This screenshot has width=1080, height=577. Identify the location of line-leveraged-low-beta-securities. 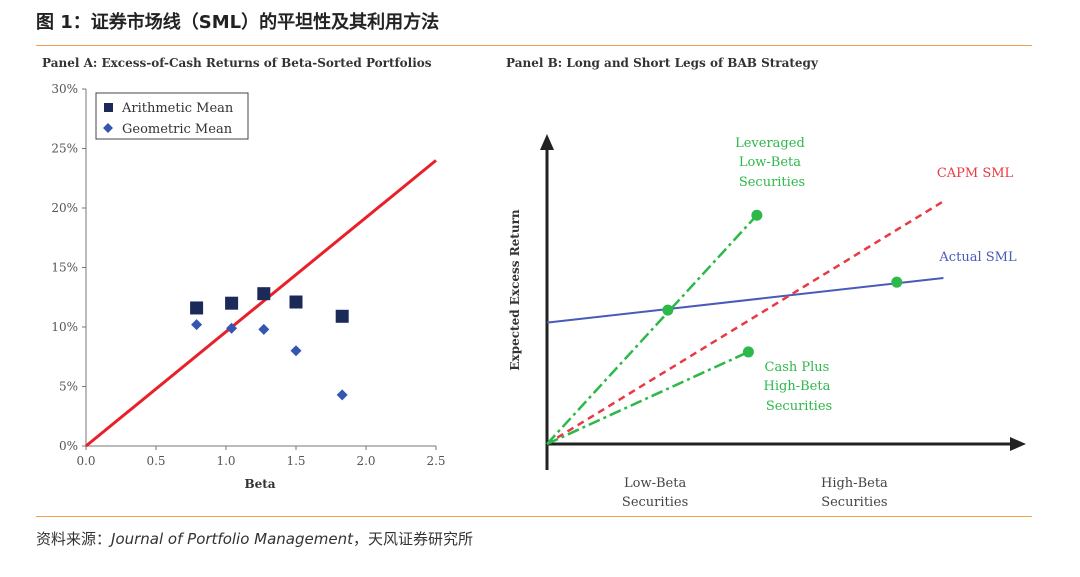
(652, 329).